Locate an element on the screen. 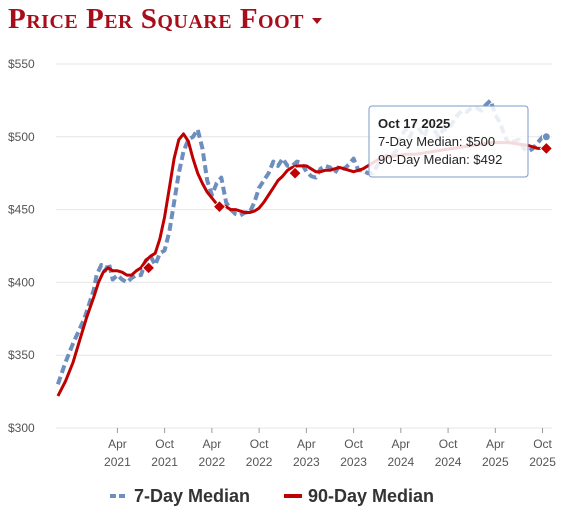 The height and width of the screenshot is (516, 564). tooltip-date: Oct 17 2025 is located at coordinates (414, 123).